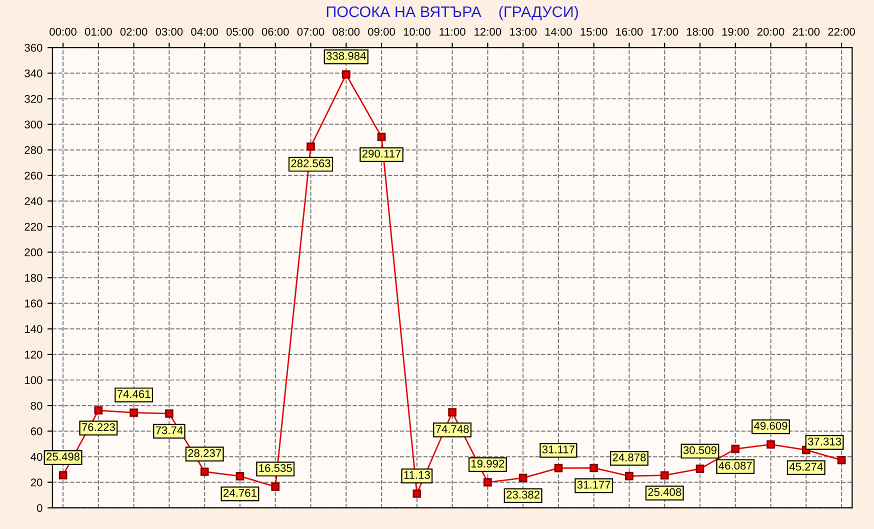  What do you see at coordinates (63, 456) in the screenshot?
I see `data-label: 25.498` at bounding box center [63, 456].